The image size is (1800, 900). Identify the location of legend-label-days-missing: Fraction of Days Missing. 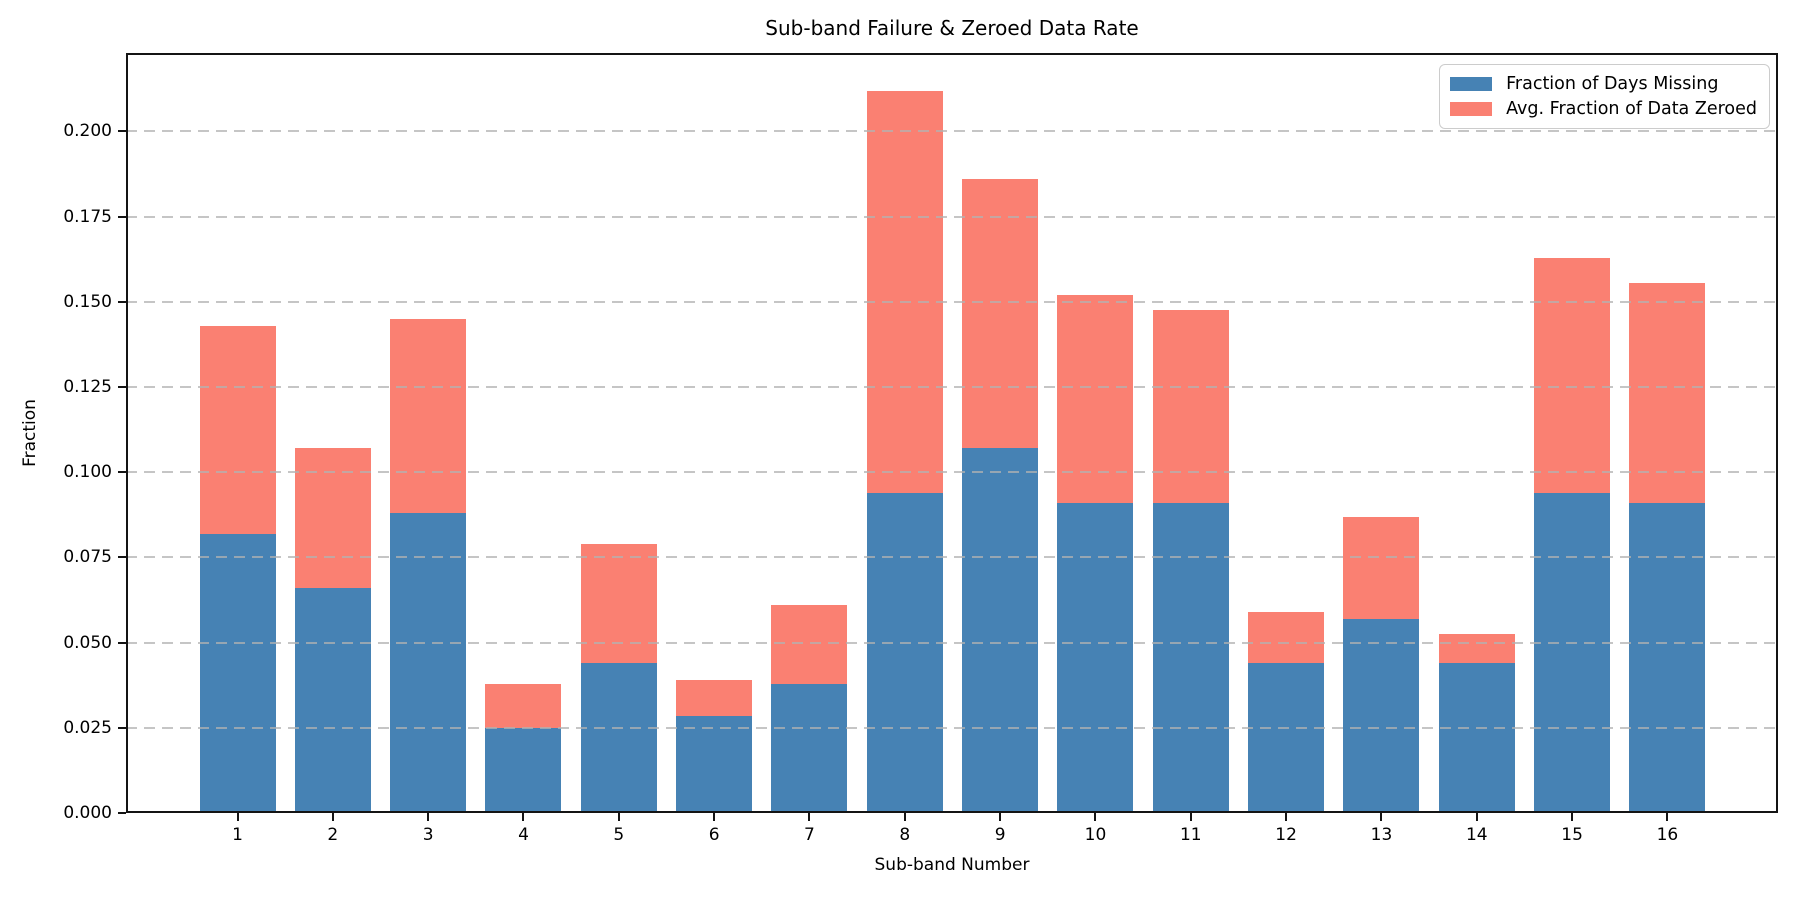
(1612, 84).